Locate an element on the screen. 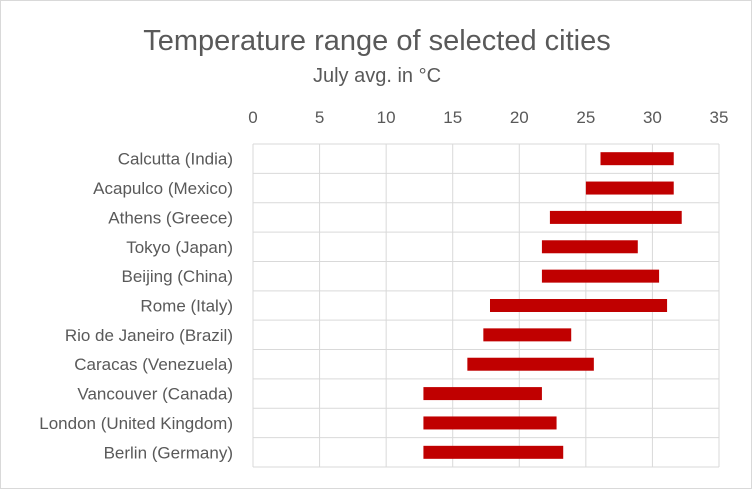 This screenshot has width=752, height=490. category-label: Beijing (China) is located at coordinates (178, 276).